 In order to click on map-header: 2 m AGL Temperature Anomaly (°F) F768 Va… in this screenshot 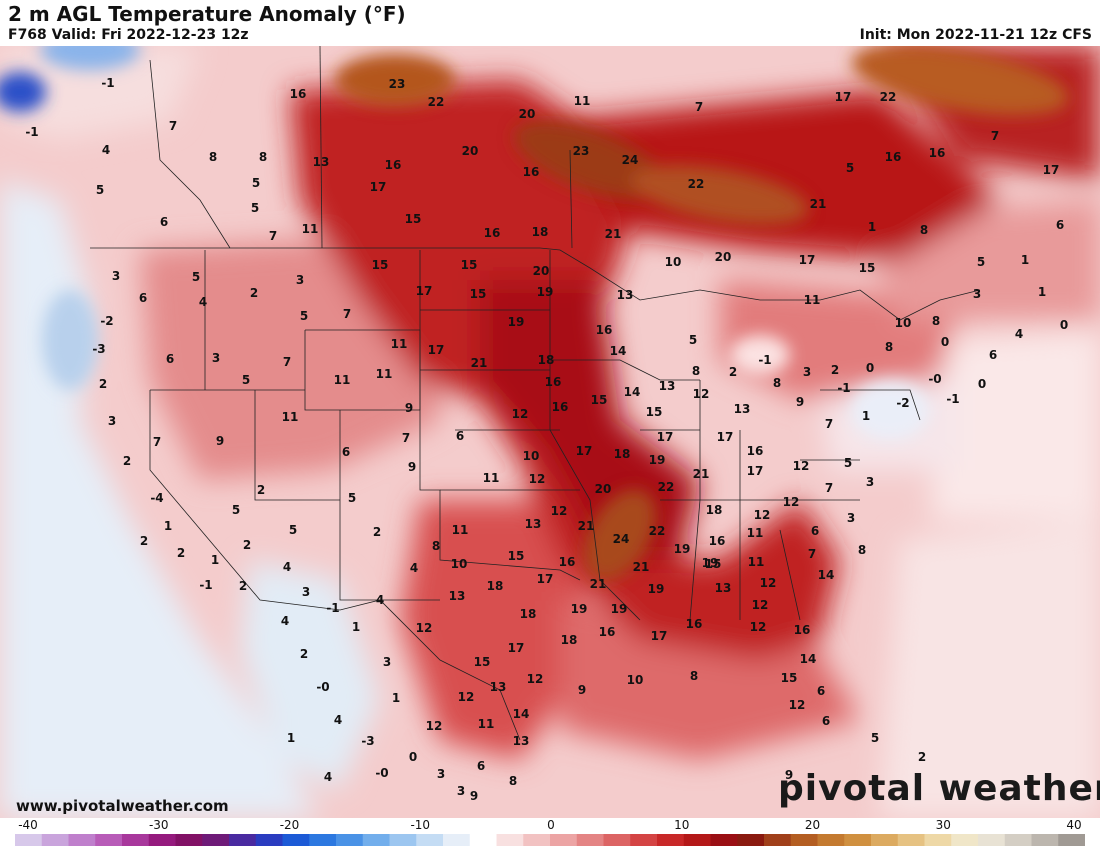, I will do `click(550, 23)`.